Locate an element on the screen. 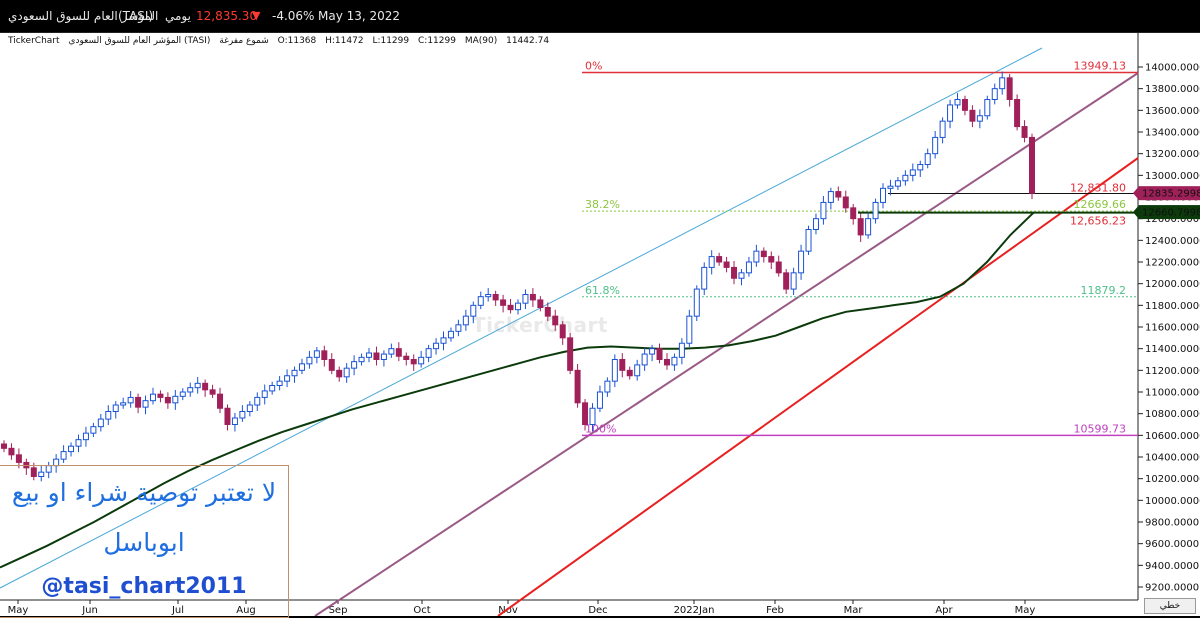  info-ma-value: 11442.74 is located at coordinates (528, 41).